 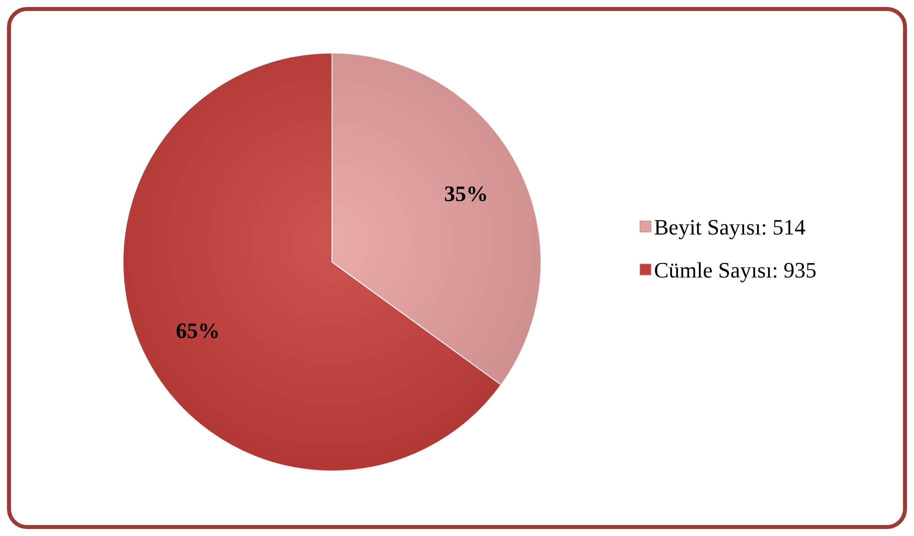 What do you see at coordinates (466, 193) in the screenshot?
I see `data-label: 35%` at bounding box center [466, 193].